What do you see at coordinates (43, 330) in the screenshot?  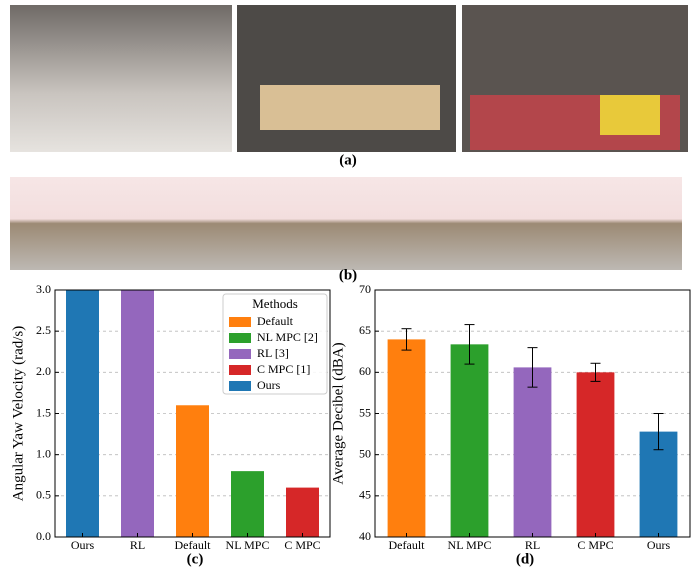 I see `y-tick-label: 2.5` at bounding box center [43, 330].